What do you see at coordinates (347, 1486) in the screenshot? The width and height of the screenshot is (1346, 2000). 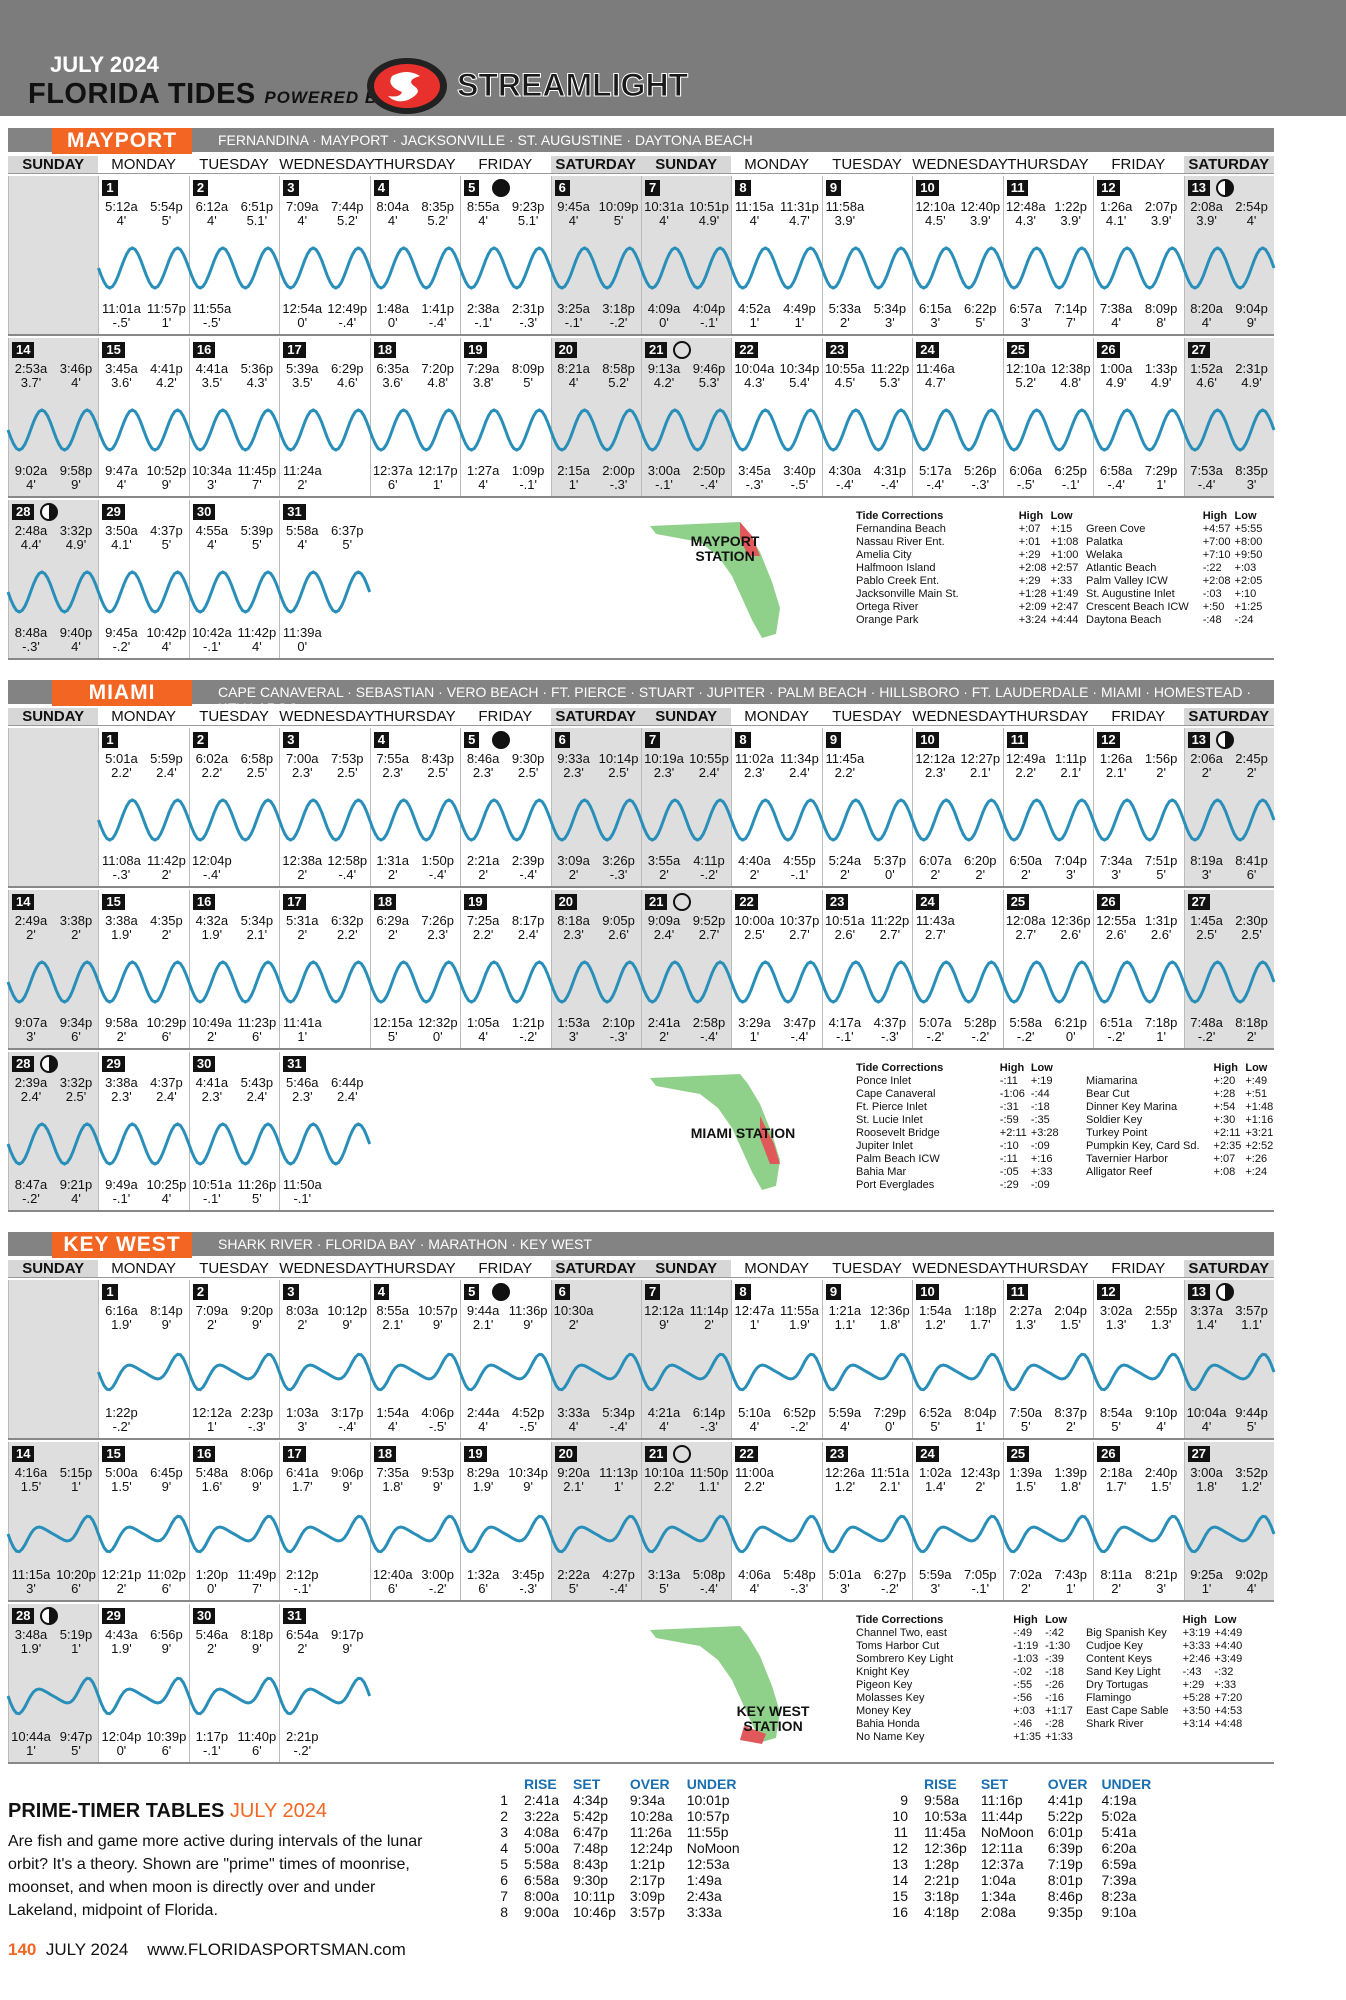 I see `high-tide-height: 9'` at bounding box center [347, 1486].